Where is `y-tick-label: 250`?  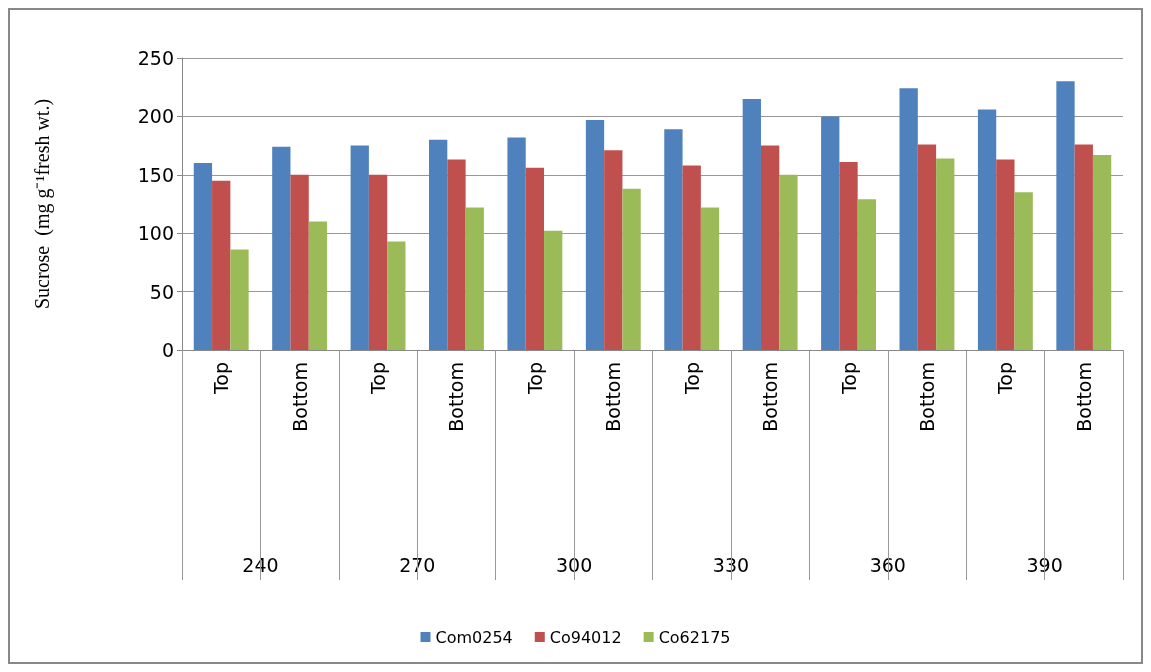
y-tick-label: 250 is located at coordinates (155, 58).